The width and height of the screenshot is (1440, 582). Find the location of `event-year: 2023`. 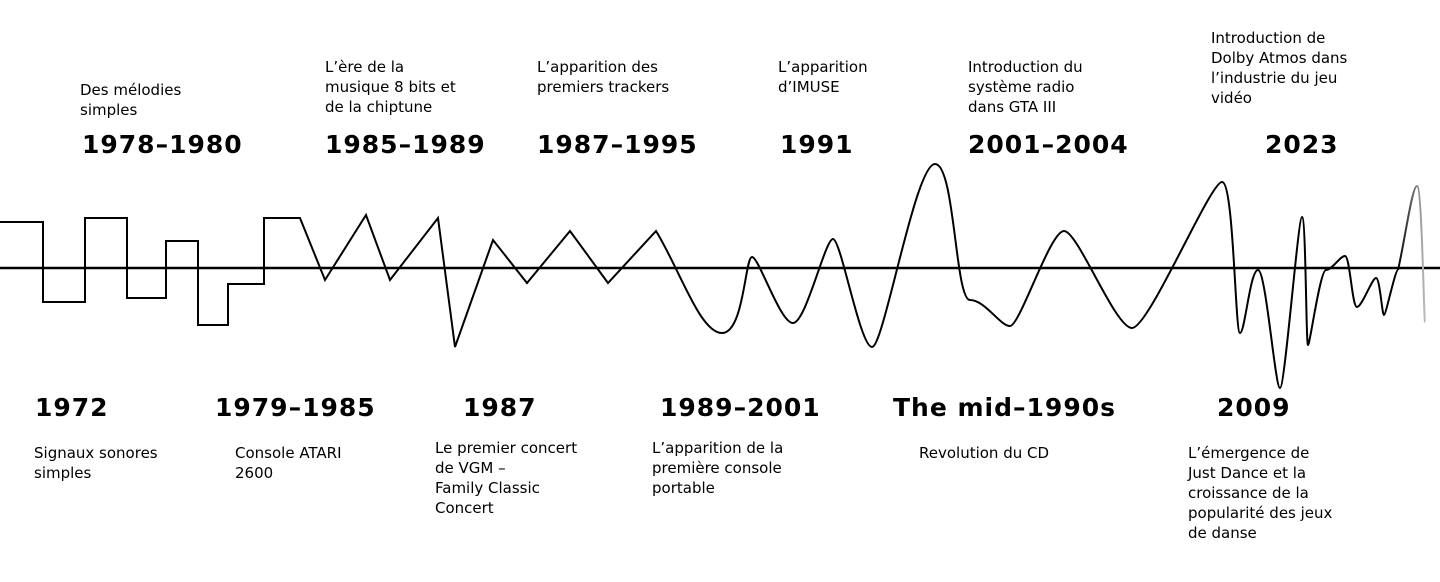

event-year: 2023 is located at coordinates (1302, 144).